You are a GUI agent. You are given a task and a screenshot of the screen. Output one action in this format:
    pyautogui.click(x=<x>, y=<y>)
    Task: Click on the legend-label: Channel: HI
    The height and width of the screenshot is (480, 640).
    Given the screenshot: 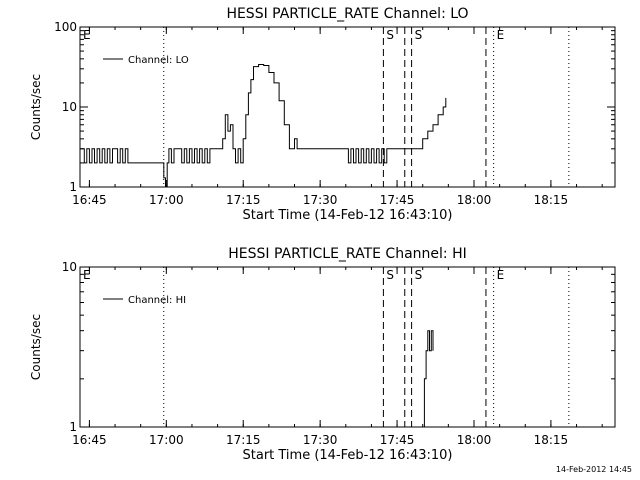 What is the action you would take?
    pyautogui.click(x=157, y=300)
    